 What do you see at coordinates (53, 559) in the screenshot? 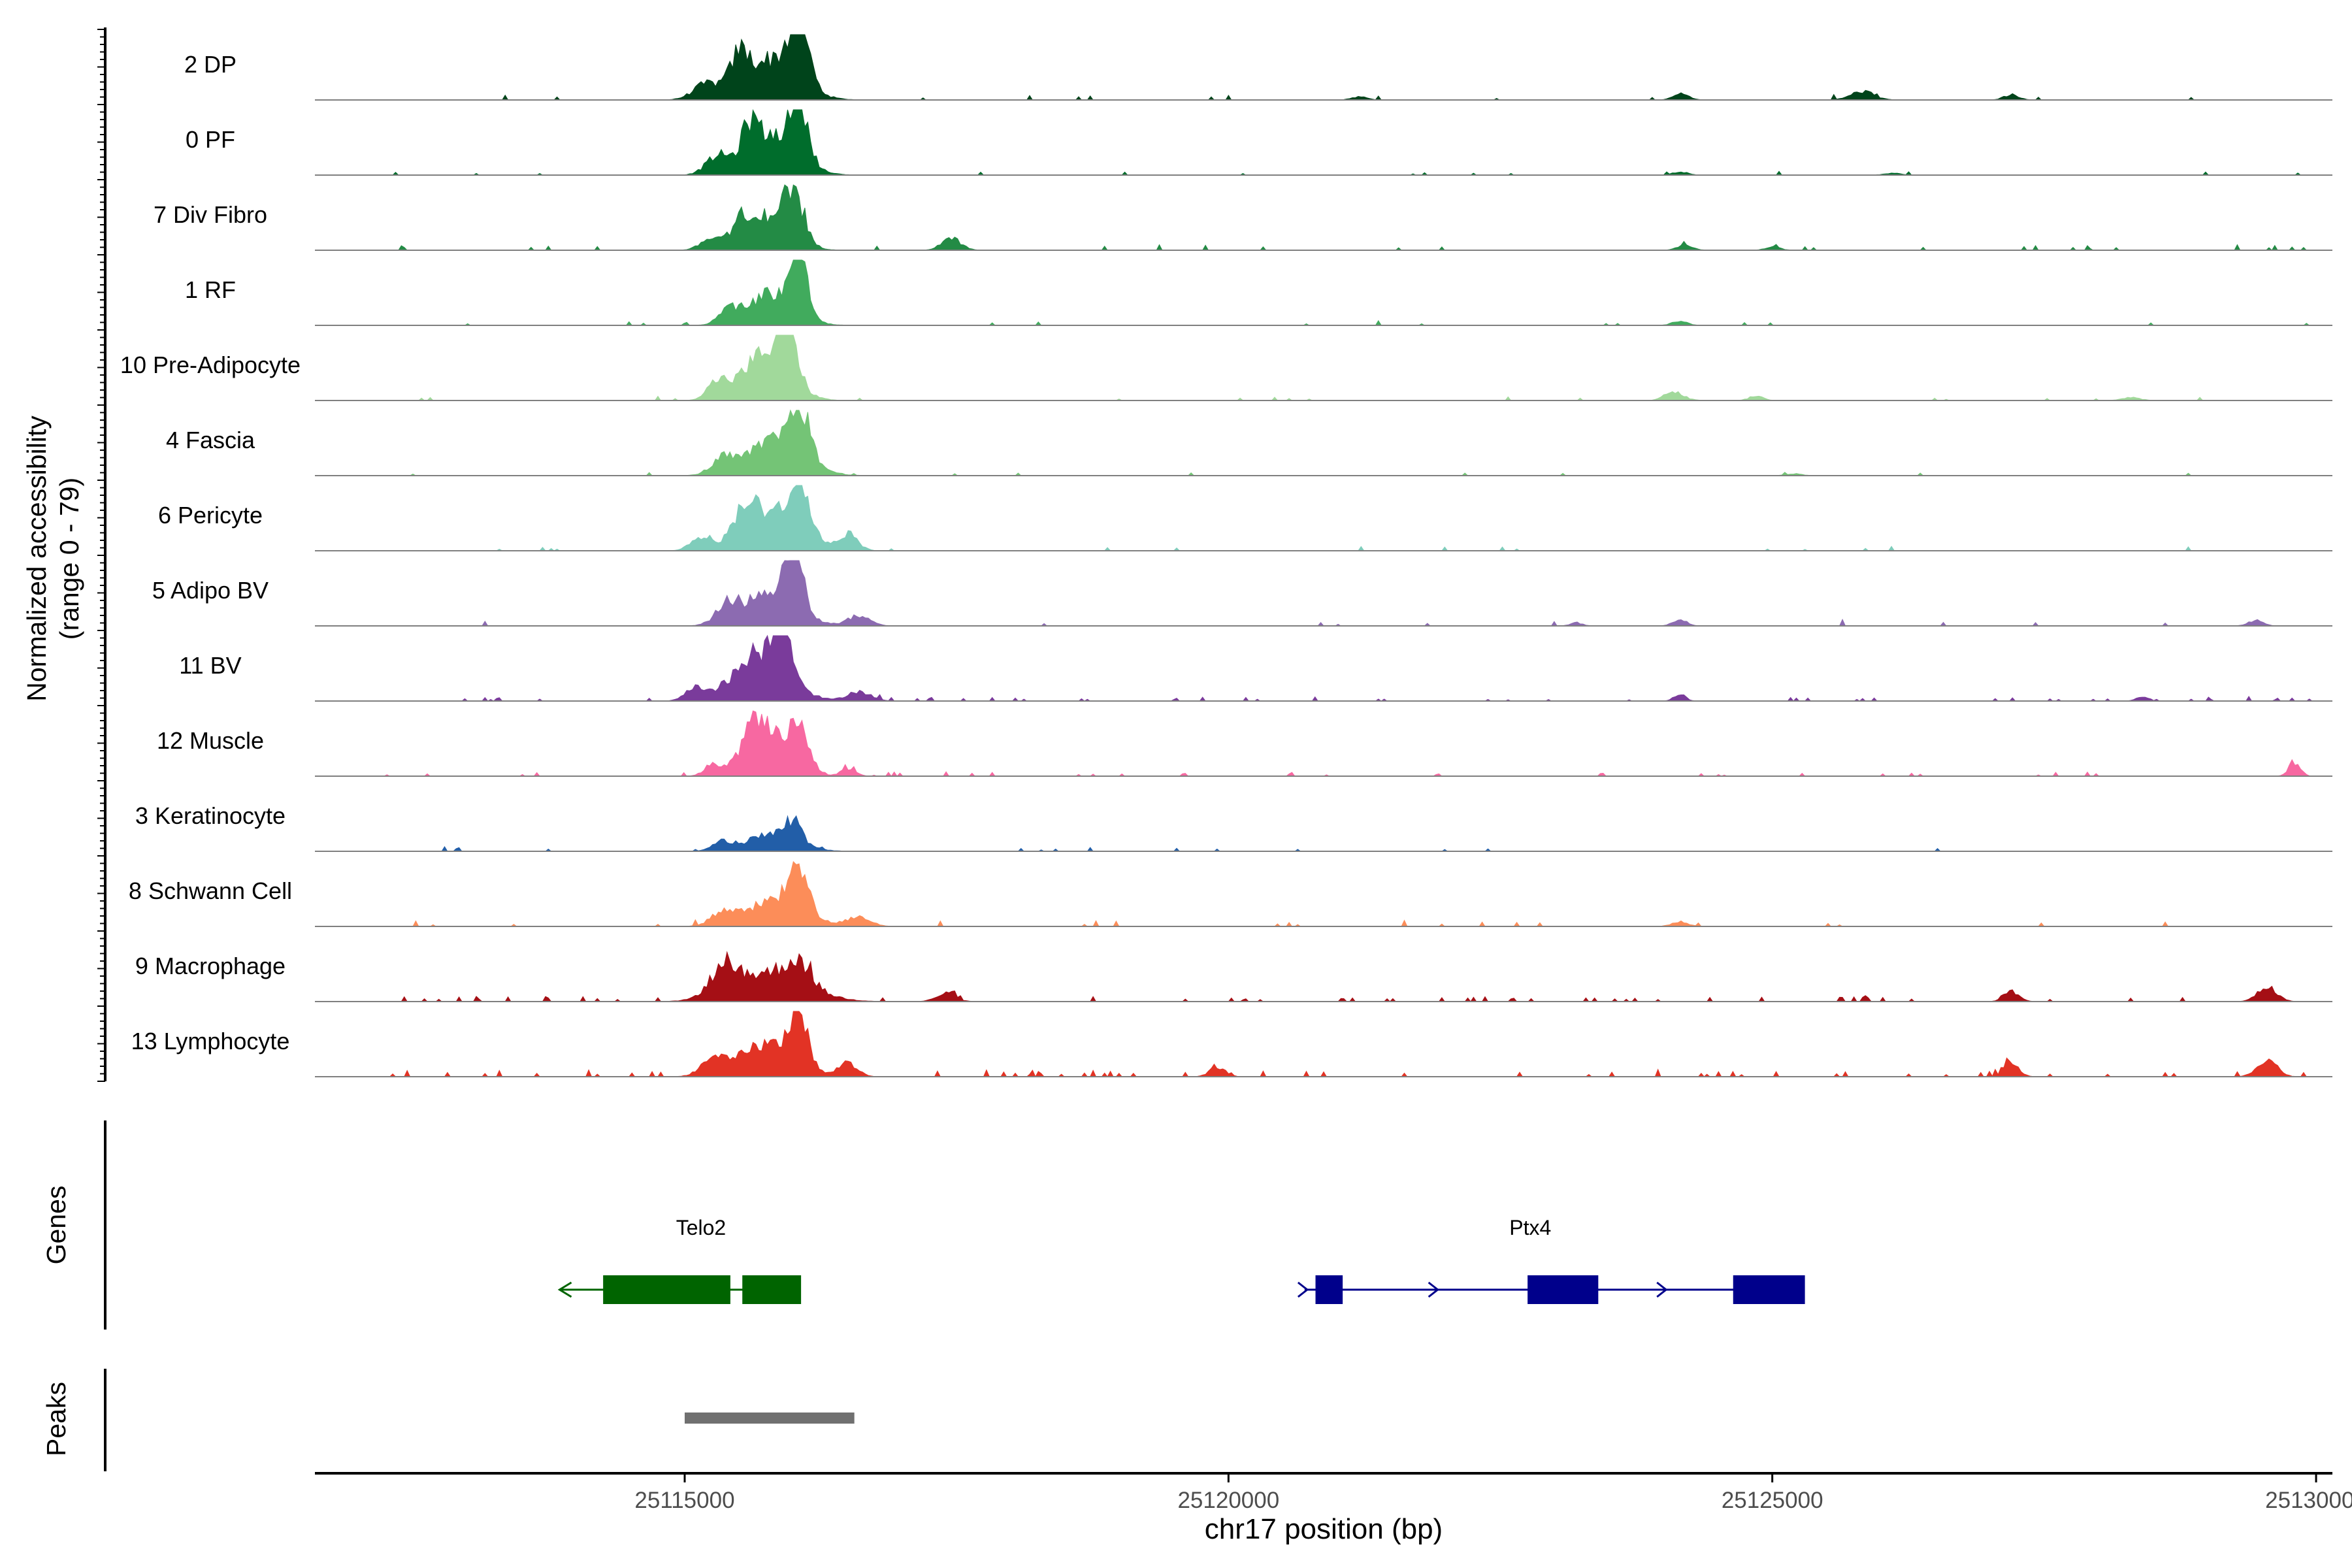
I see `coverage-y-axis-title: Normalized accessibility (range 0 - 79)` at bounding box center [53, 559].